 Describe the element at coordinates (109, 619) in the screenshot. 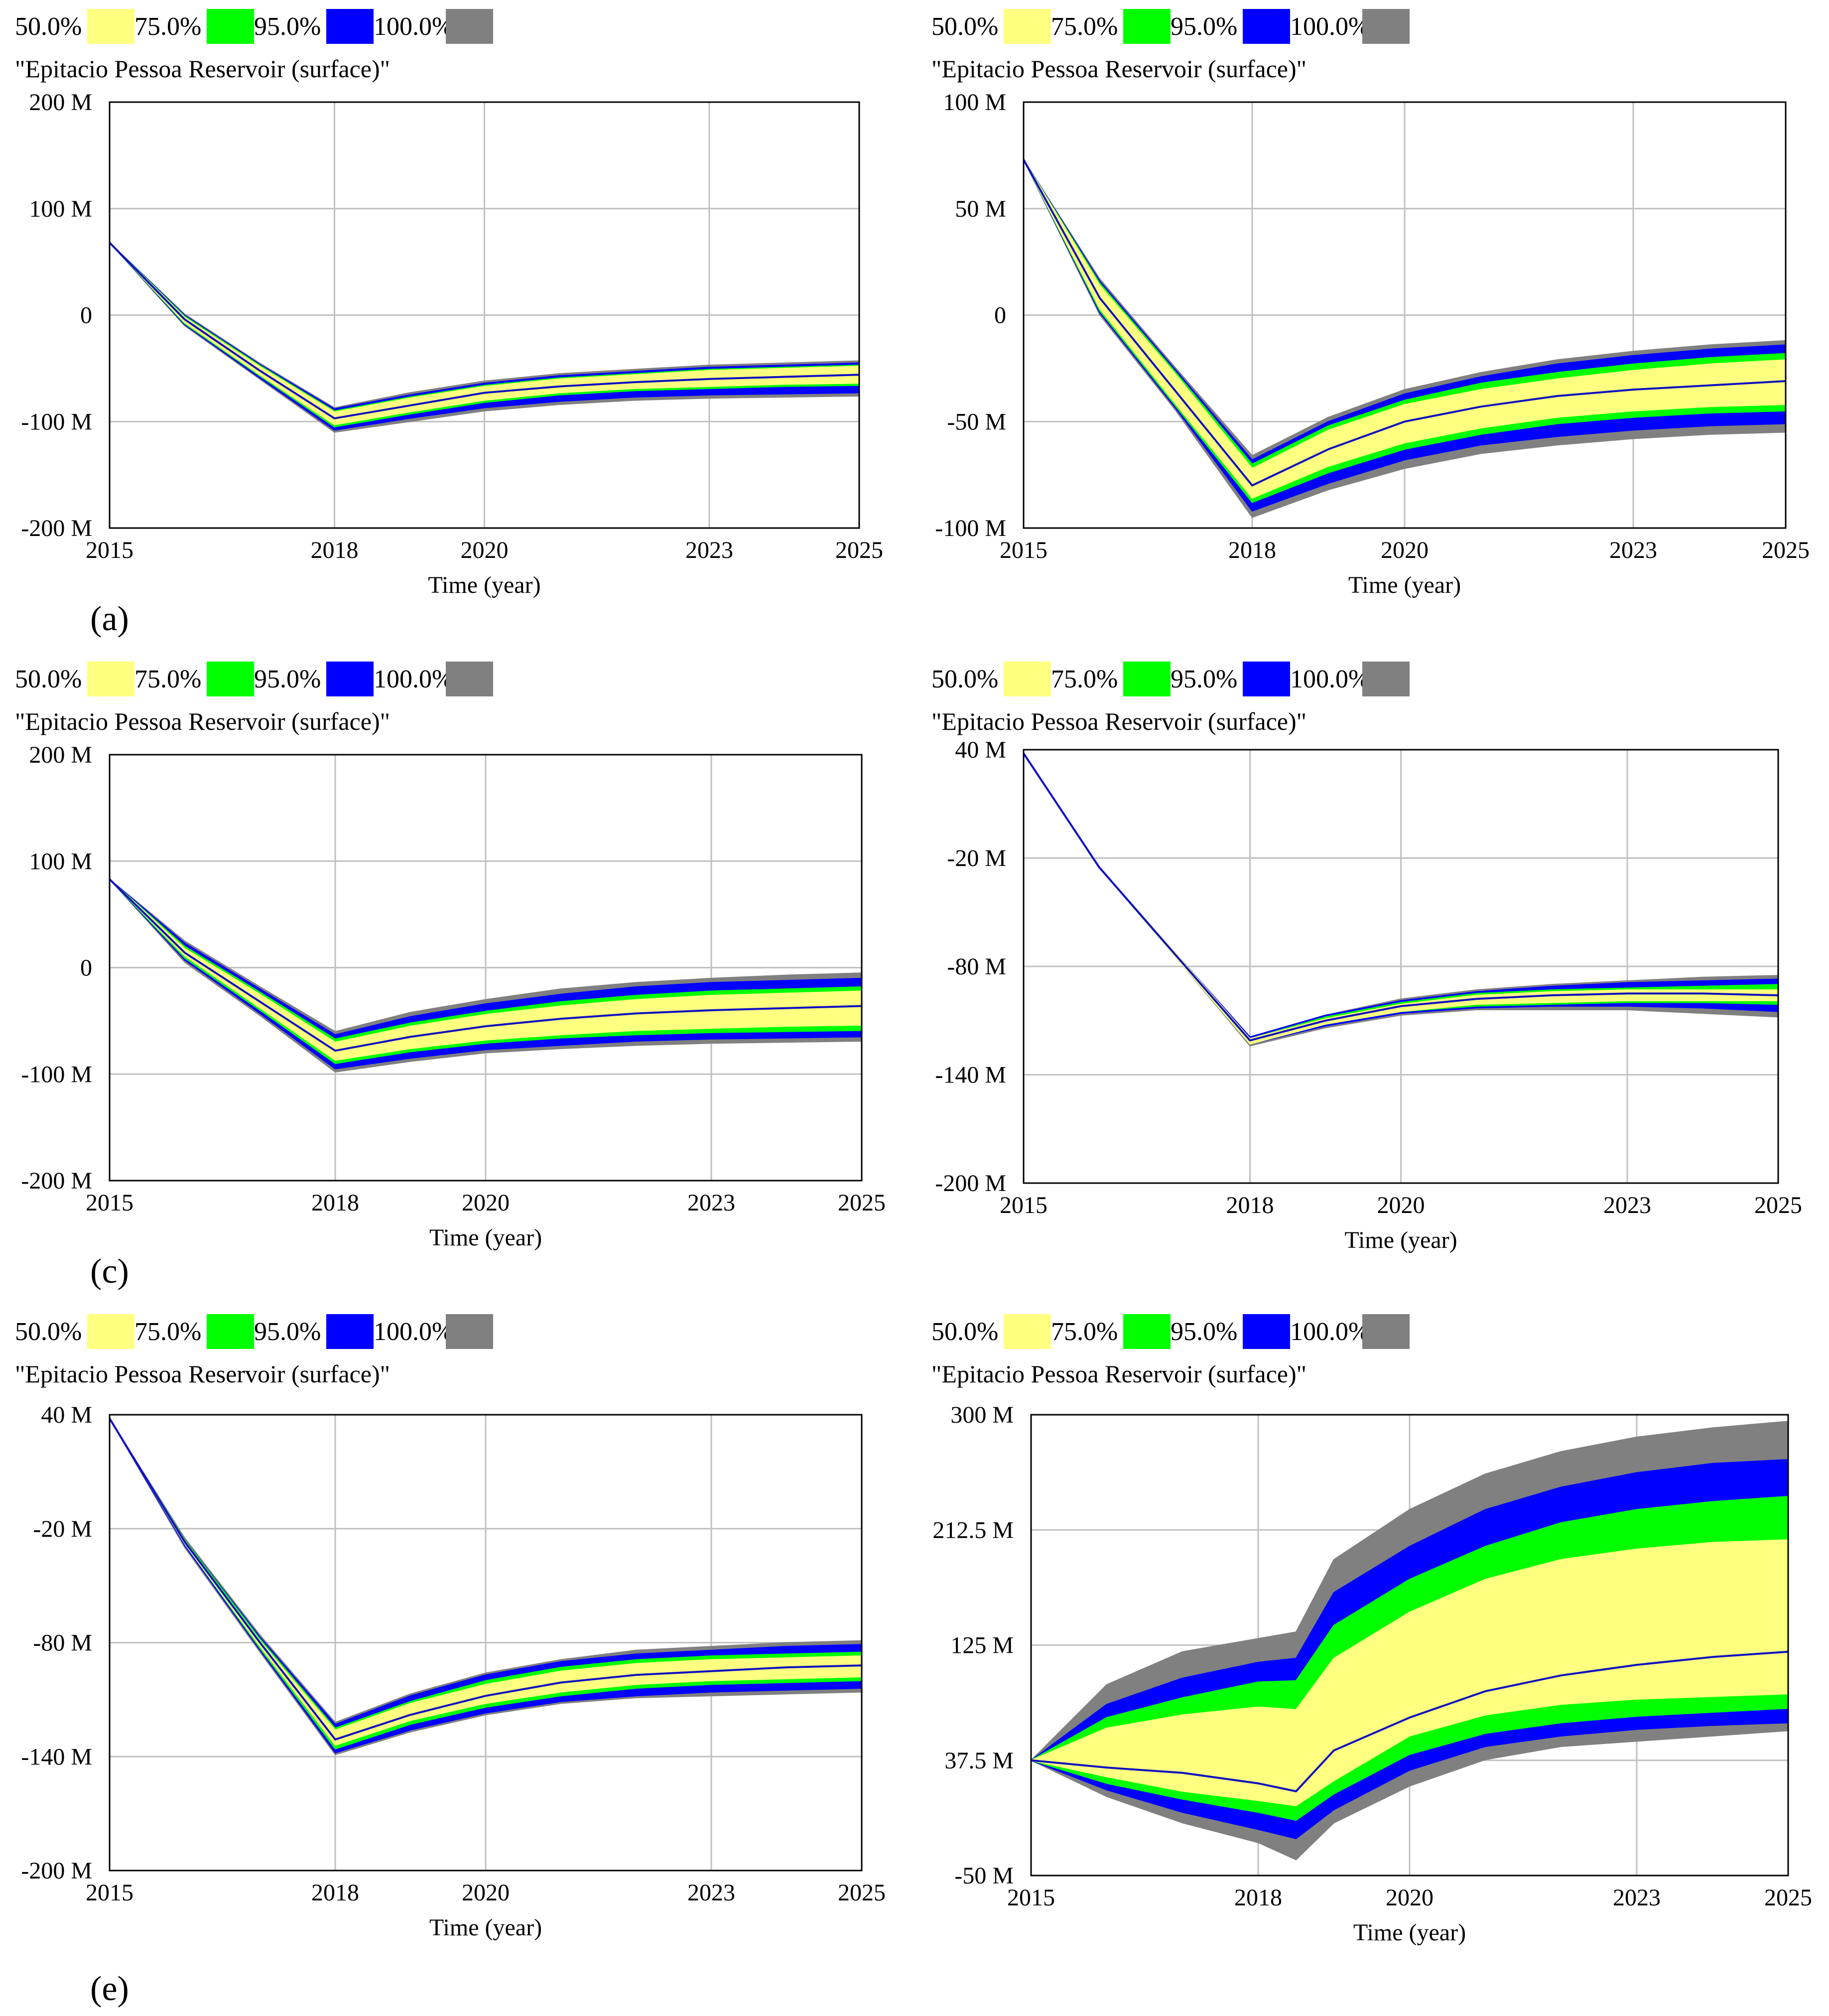

I see `panel-label: (a)` at that location.